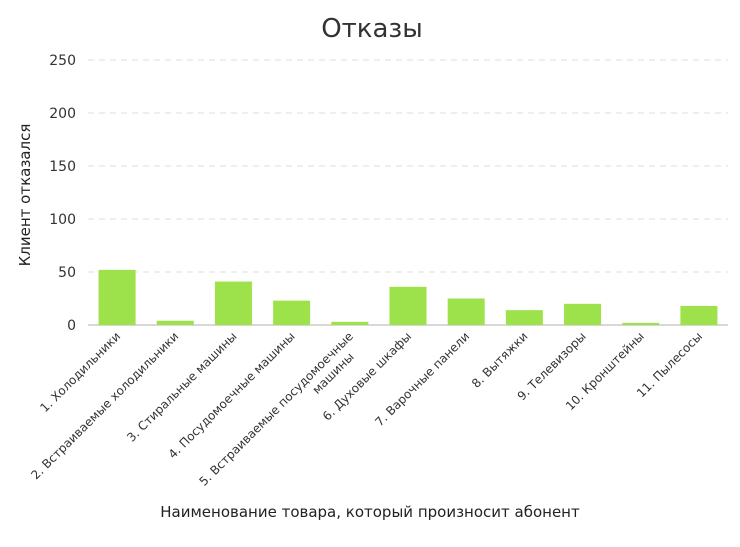 This screenshot has height=547, width=740. What do you see at coordinates (62, 61) in the screenshot?
I see `y-tick-label: 250` at bounding box center [62, 61].